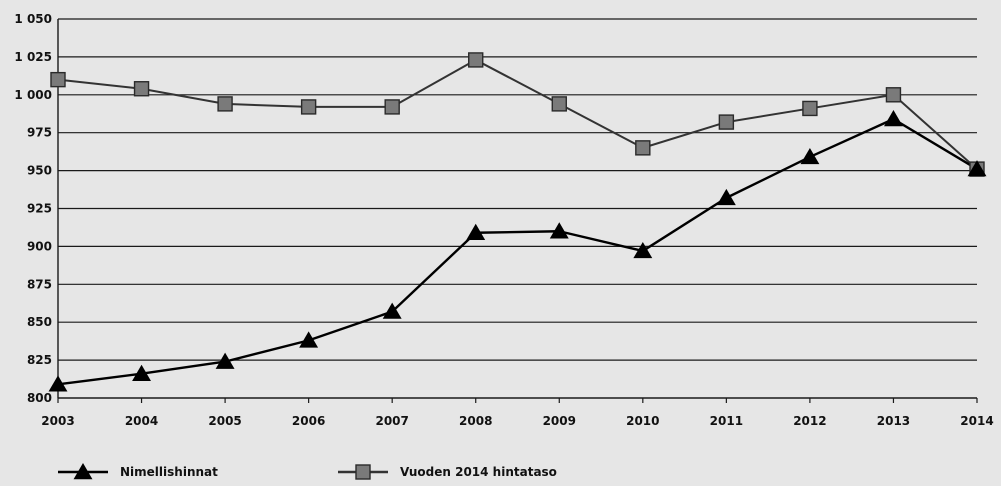  What do you see at coordinates (893, 95) in the screenshot?
I see `square-marker-2013` at bounding box center [893, 95].